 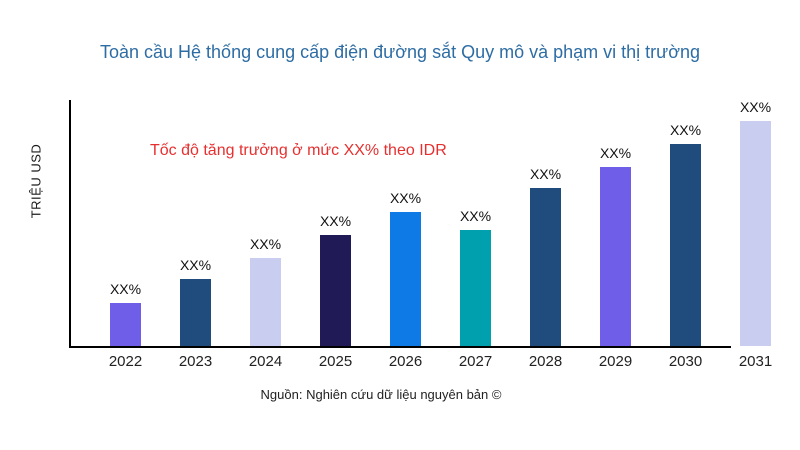 What do you see at coordinates (475, 216) in the screenshot?
I see `bar-value-label-2027: XX%` at bounding box center [475, 216].